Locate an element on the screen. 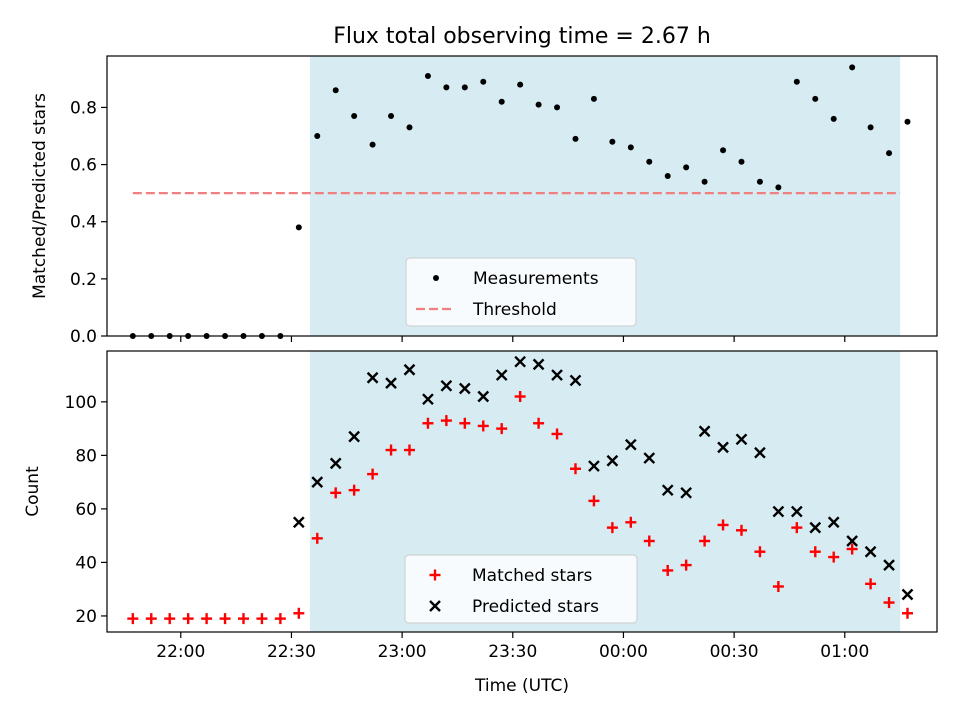 The height and width of the screenshot is (720, 960). top-legend: Measurements Threshold is located at coordinates (521, 292).